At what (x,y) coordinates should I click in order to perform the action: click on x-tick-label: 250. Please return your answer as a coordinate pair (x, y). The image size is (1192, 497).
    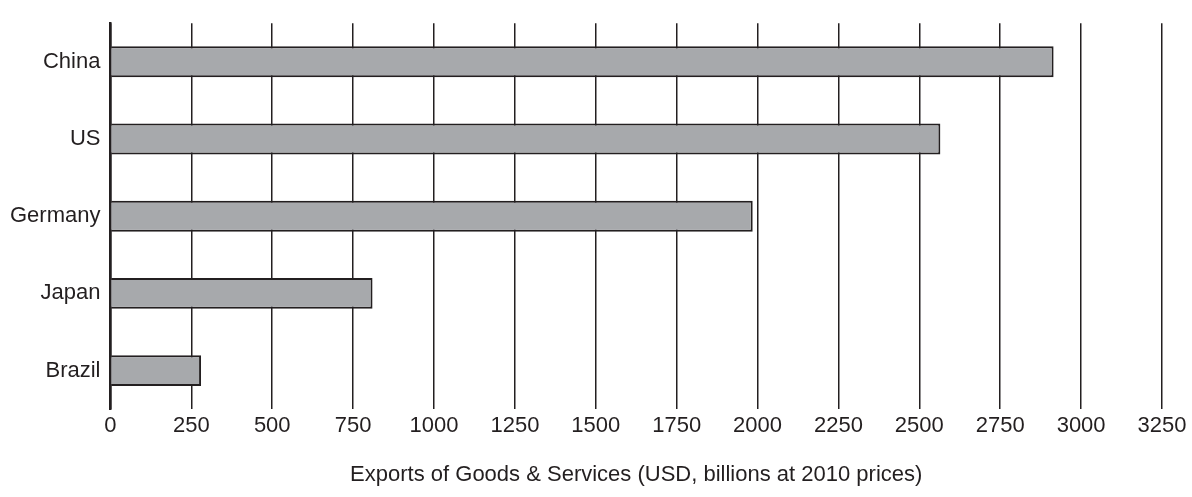
    Looking at the image, I should click on (191, 425).